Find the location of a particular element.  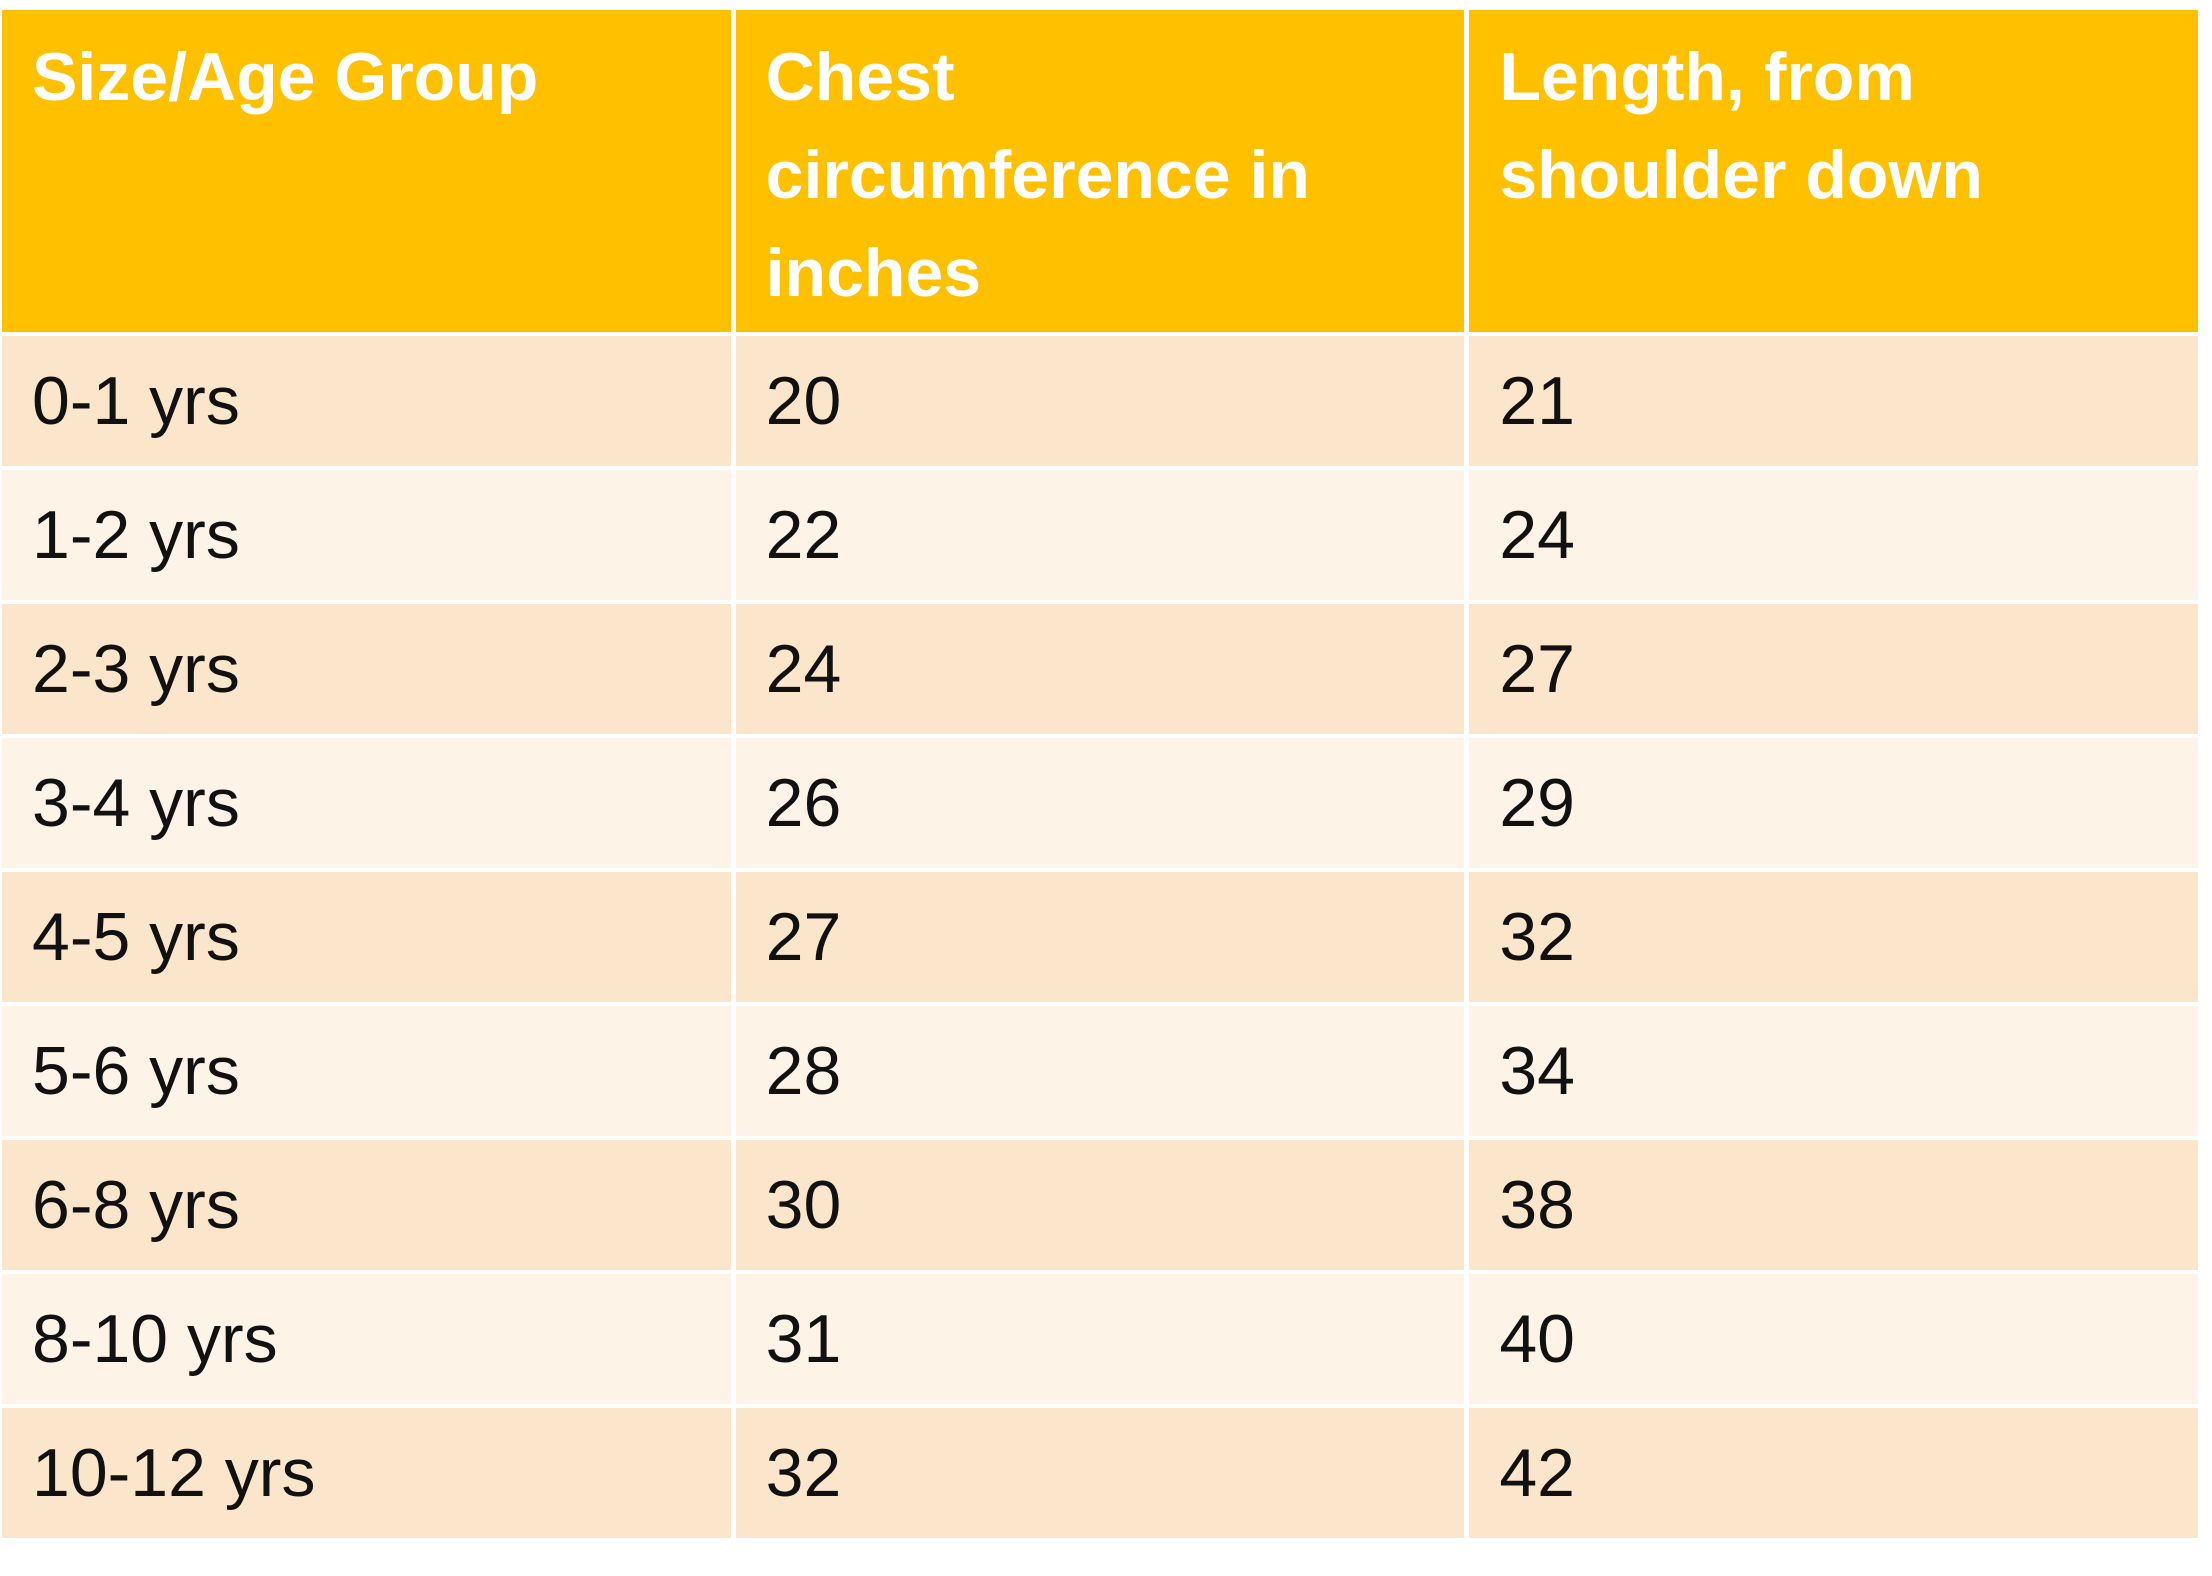

table-cell: 40 is located at coordinates (1833, 1339).